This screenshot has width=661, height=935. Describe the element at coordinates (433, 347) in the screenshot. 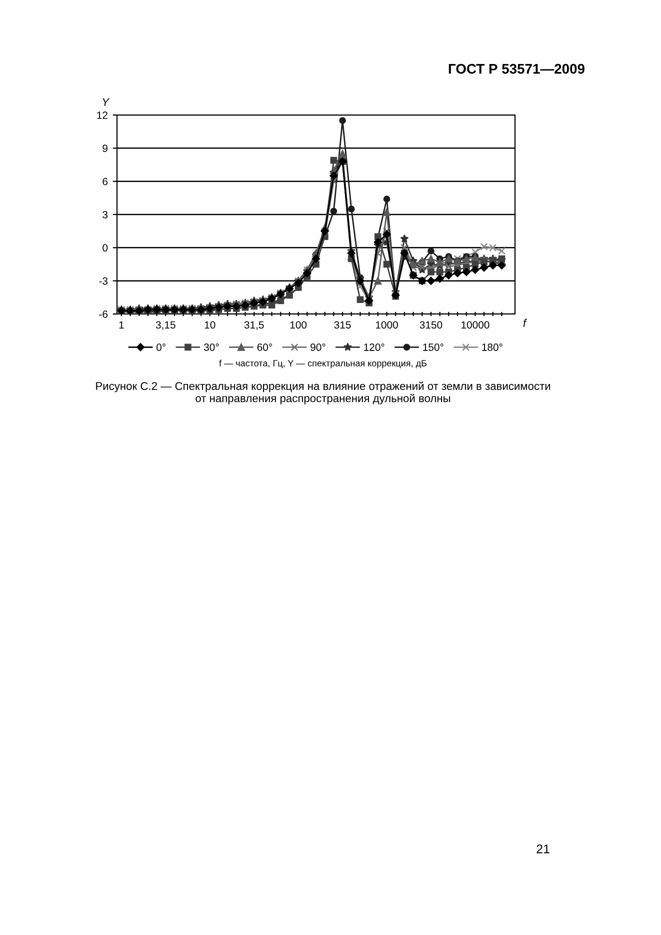

I see `legend-label: 150°` at that location.